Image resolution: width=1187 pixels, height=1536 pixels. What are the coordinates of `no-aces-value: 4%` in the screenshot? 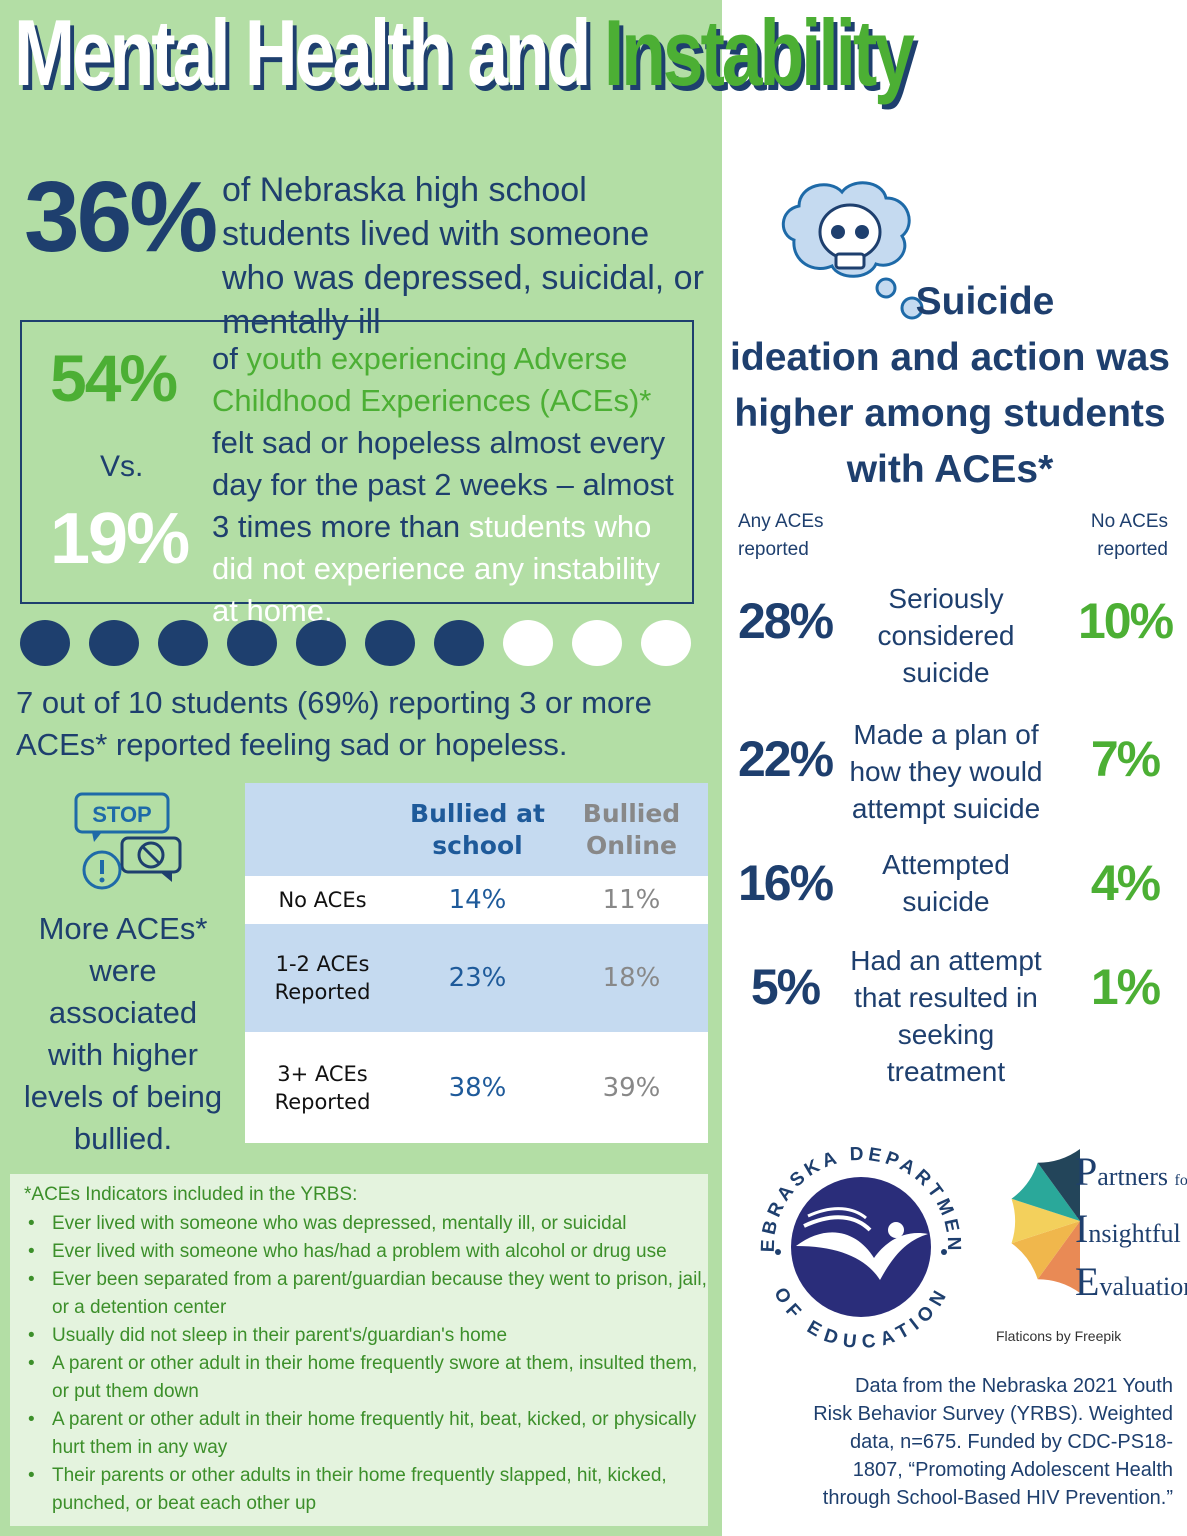 It's located at (1125, 883).